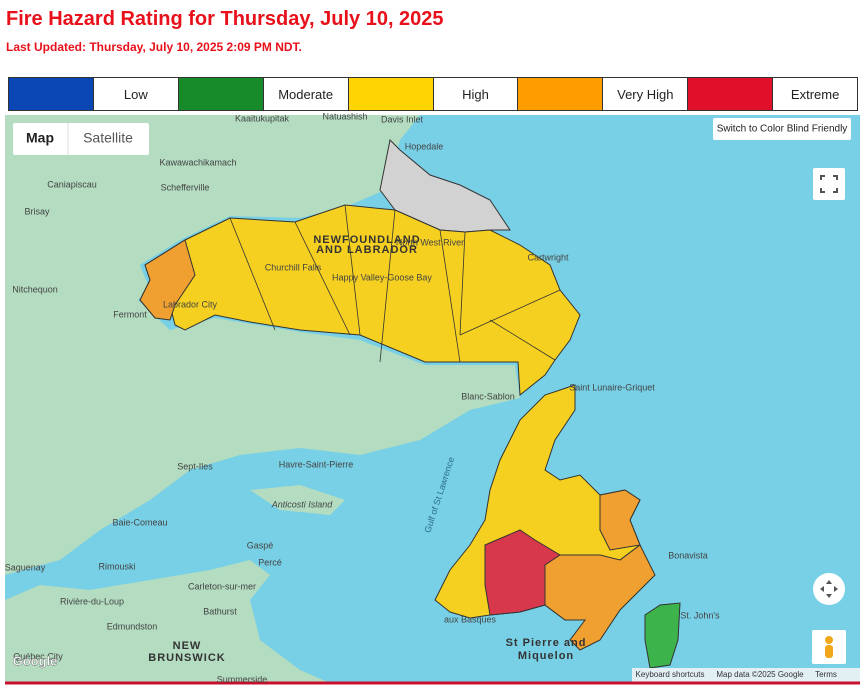  Describe the element at coordinates (37, 211) in the screenshot. I see `place-label: Brisay` at that location.